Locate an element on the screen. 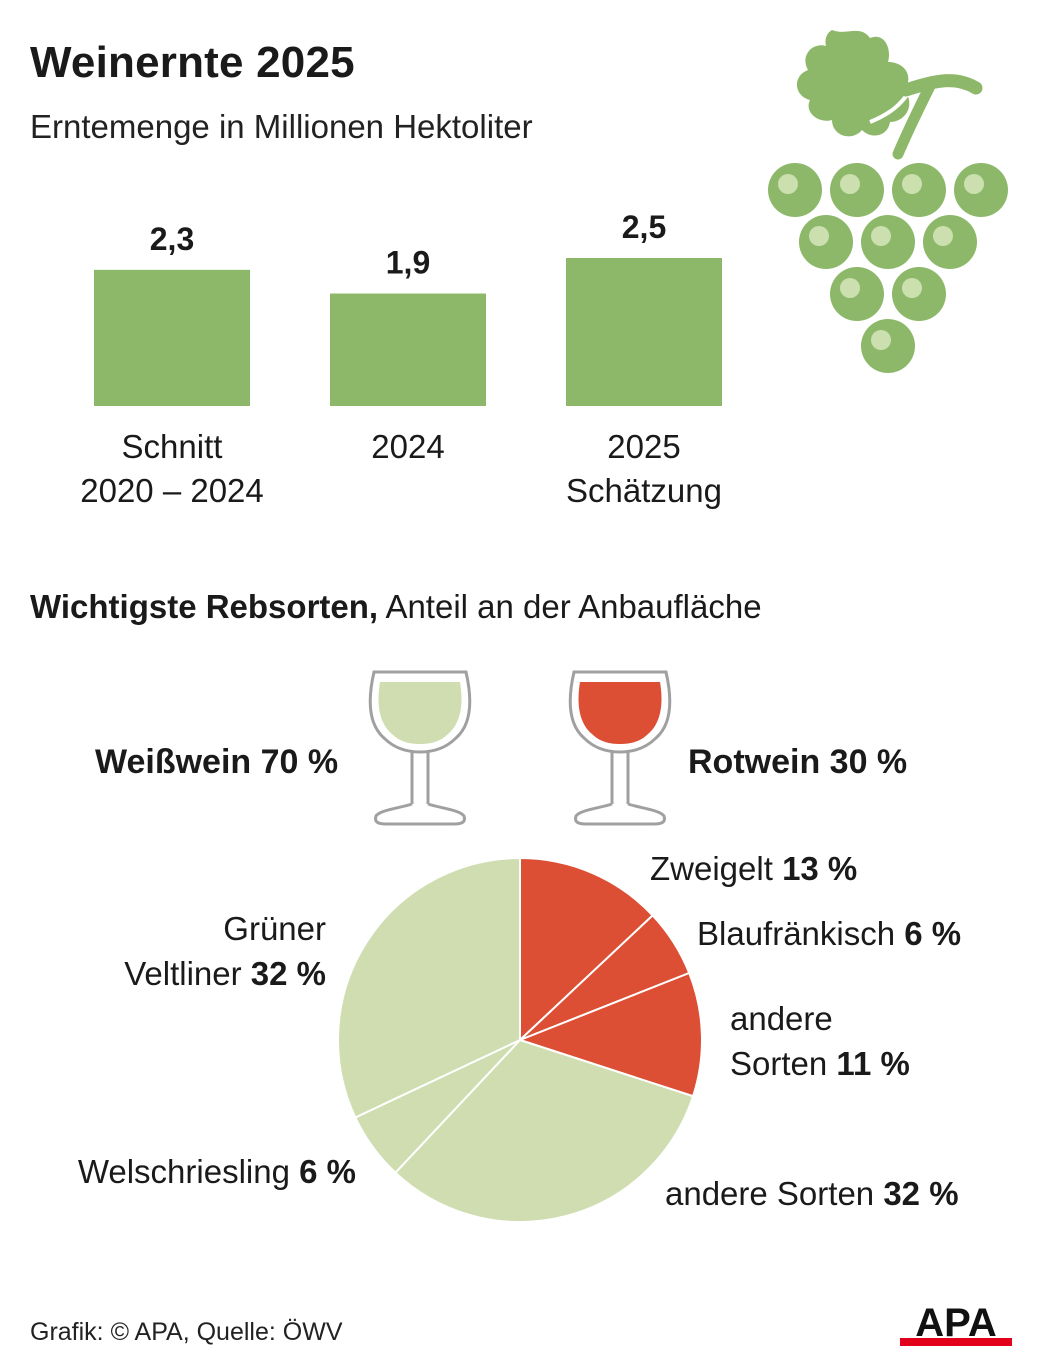  pie-value-label: 13 % is located at coordinates (819, 868).